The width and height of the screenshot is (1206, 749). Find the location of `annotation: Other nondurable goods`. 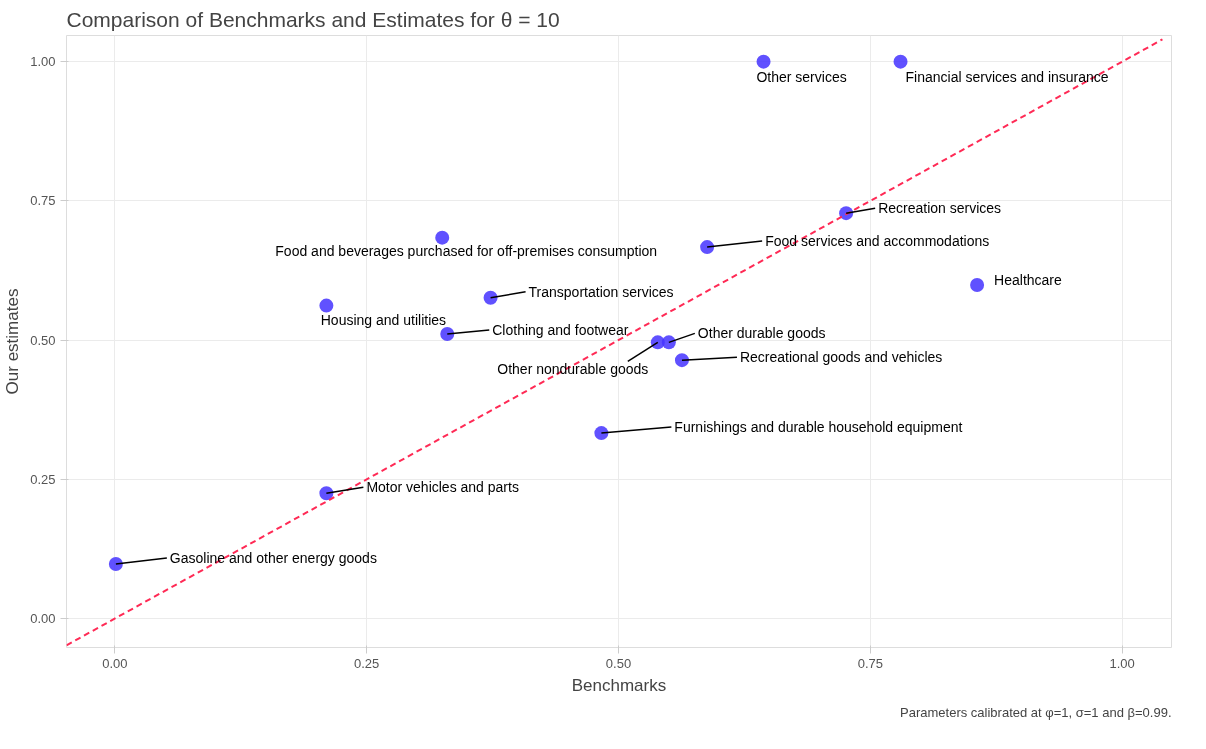

annotation: Other nondurable goods is located at coordinates (573, 369).